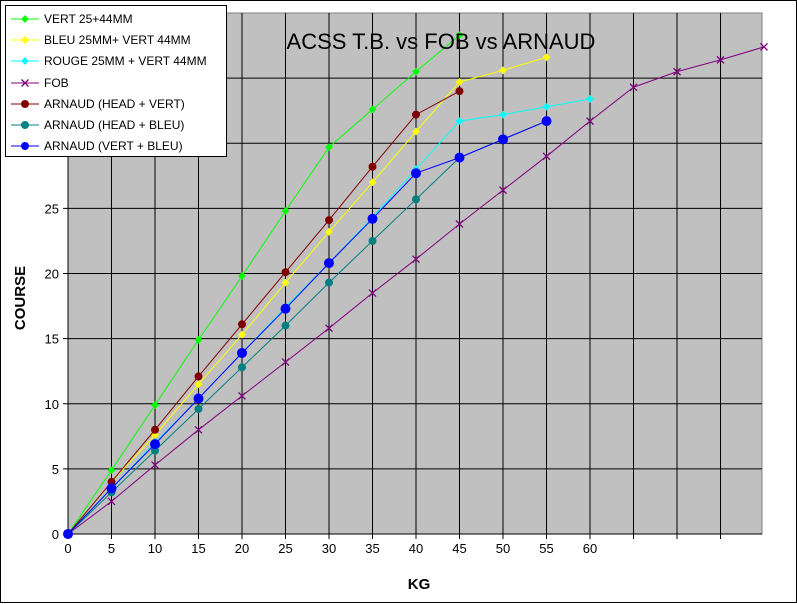 The height and width of the screenshot is (604, 797). What do you see at coordinates (111, 548) in the screenshot?
I see `x-tick-label: 5` at bounding box center [111, 548].